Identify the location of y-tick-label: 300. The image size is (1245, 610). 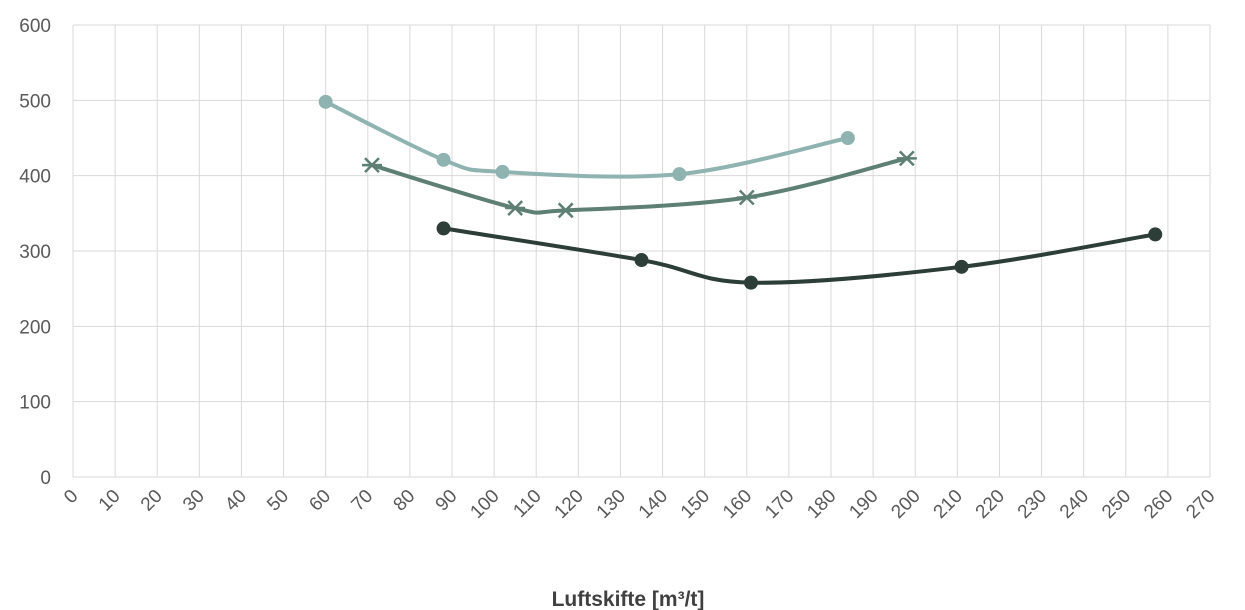
(35, 252).